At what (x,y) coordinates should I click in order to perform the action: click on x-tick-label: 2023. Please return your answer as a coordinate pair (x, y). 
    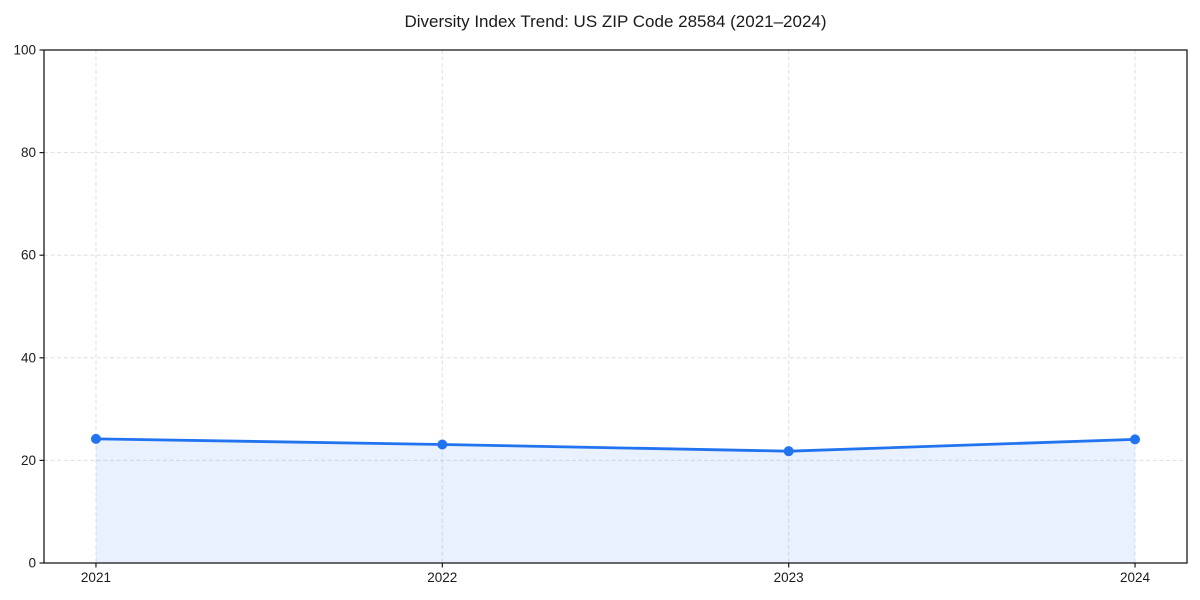
    Looking at the image, I should click on (789, 577).